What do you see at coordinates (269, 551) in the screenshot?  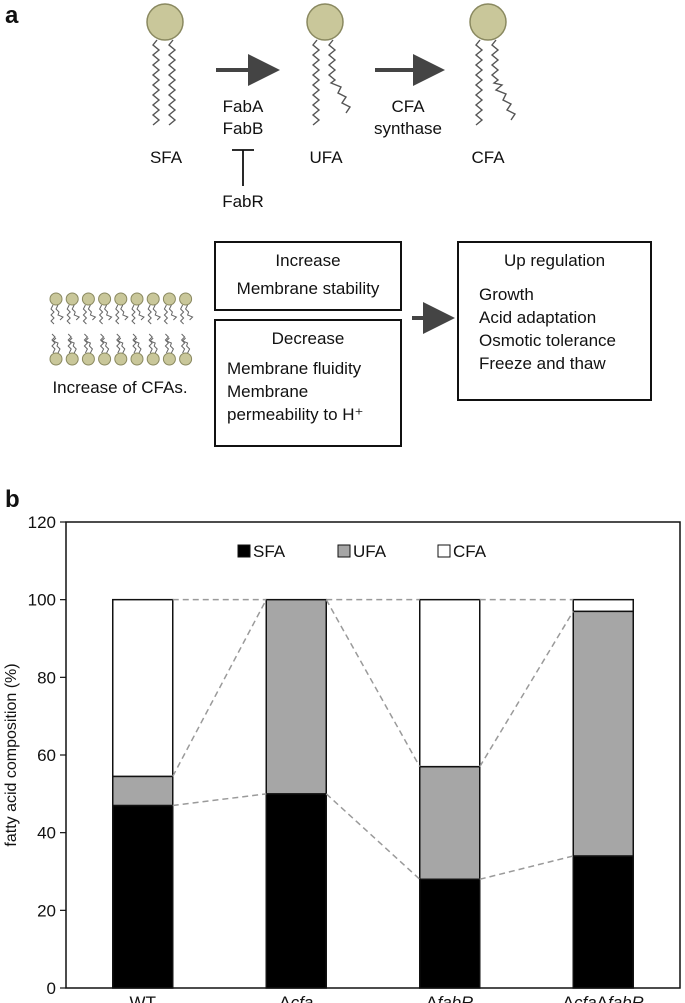 I see `legend-label-sfa: SFA` at bounding box center [269, 551].